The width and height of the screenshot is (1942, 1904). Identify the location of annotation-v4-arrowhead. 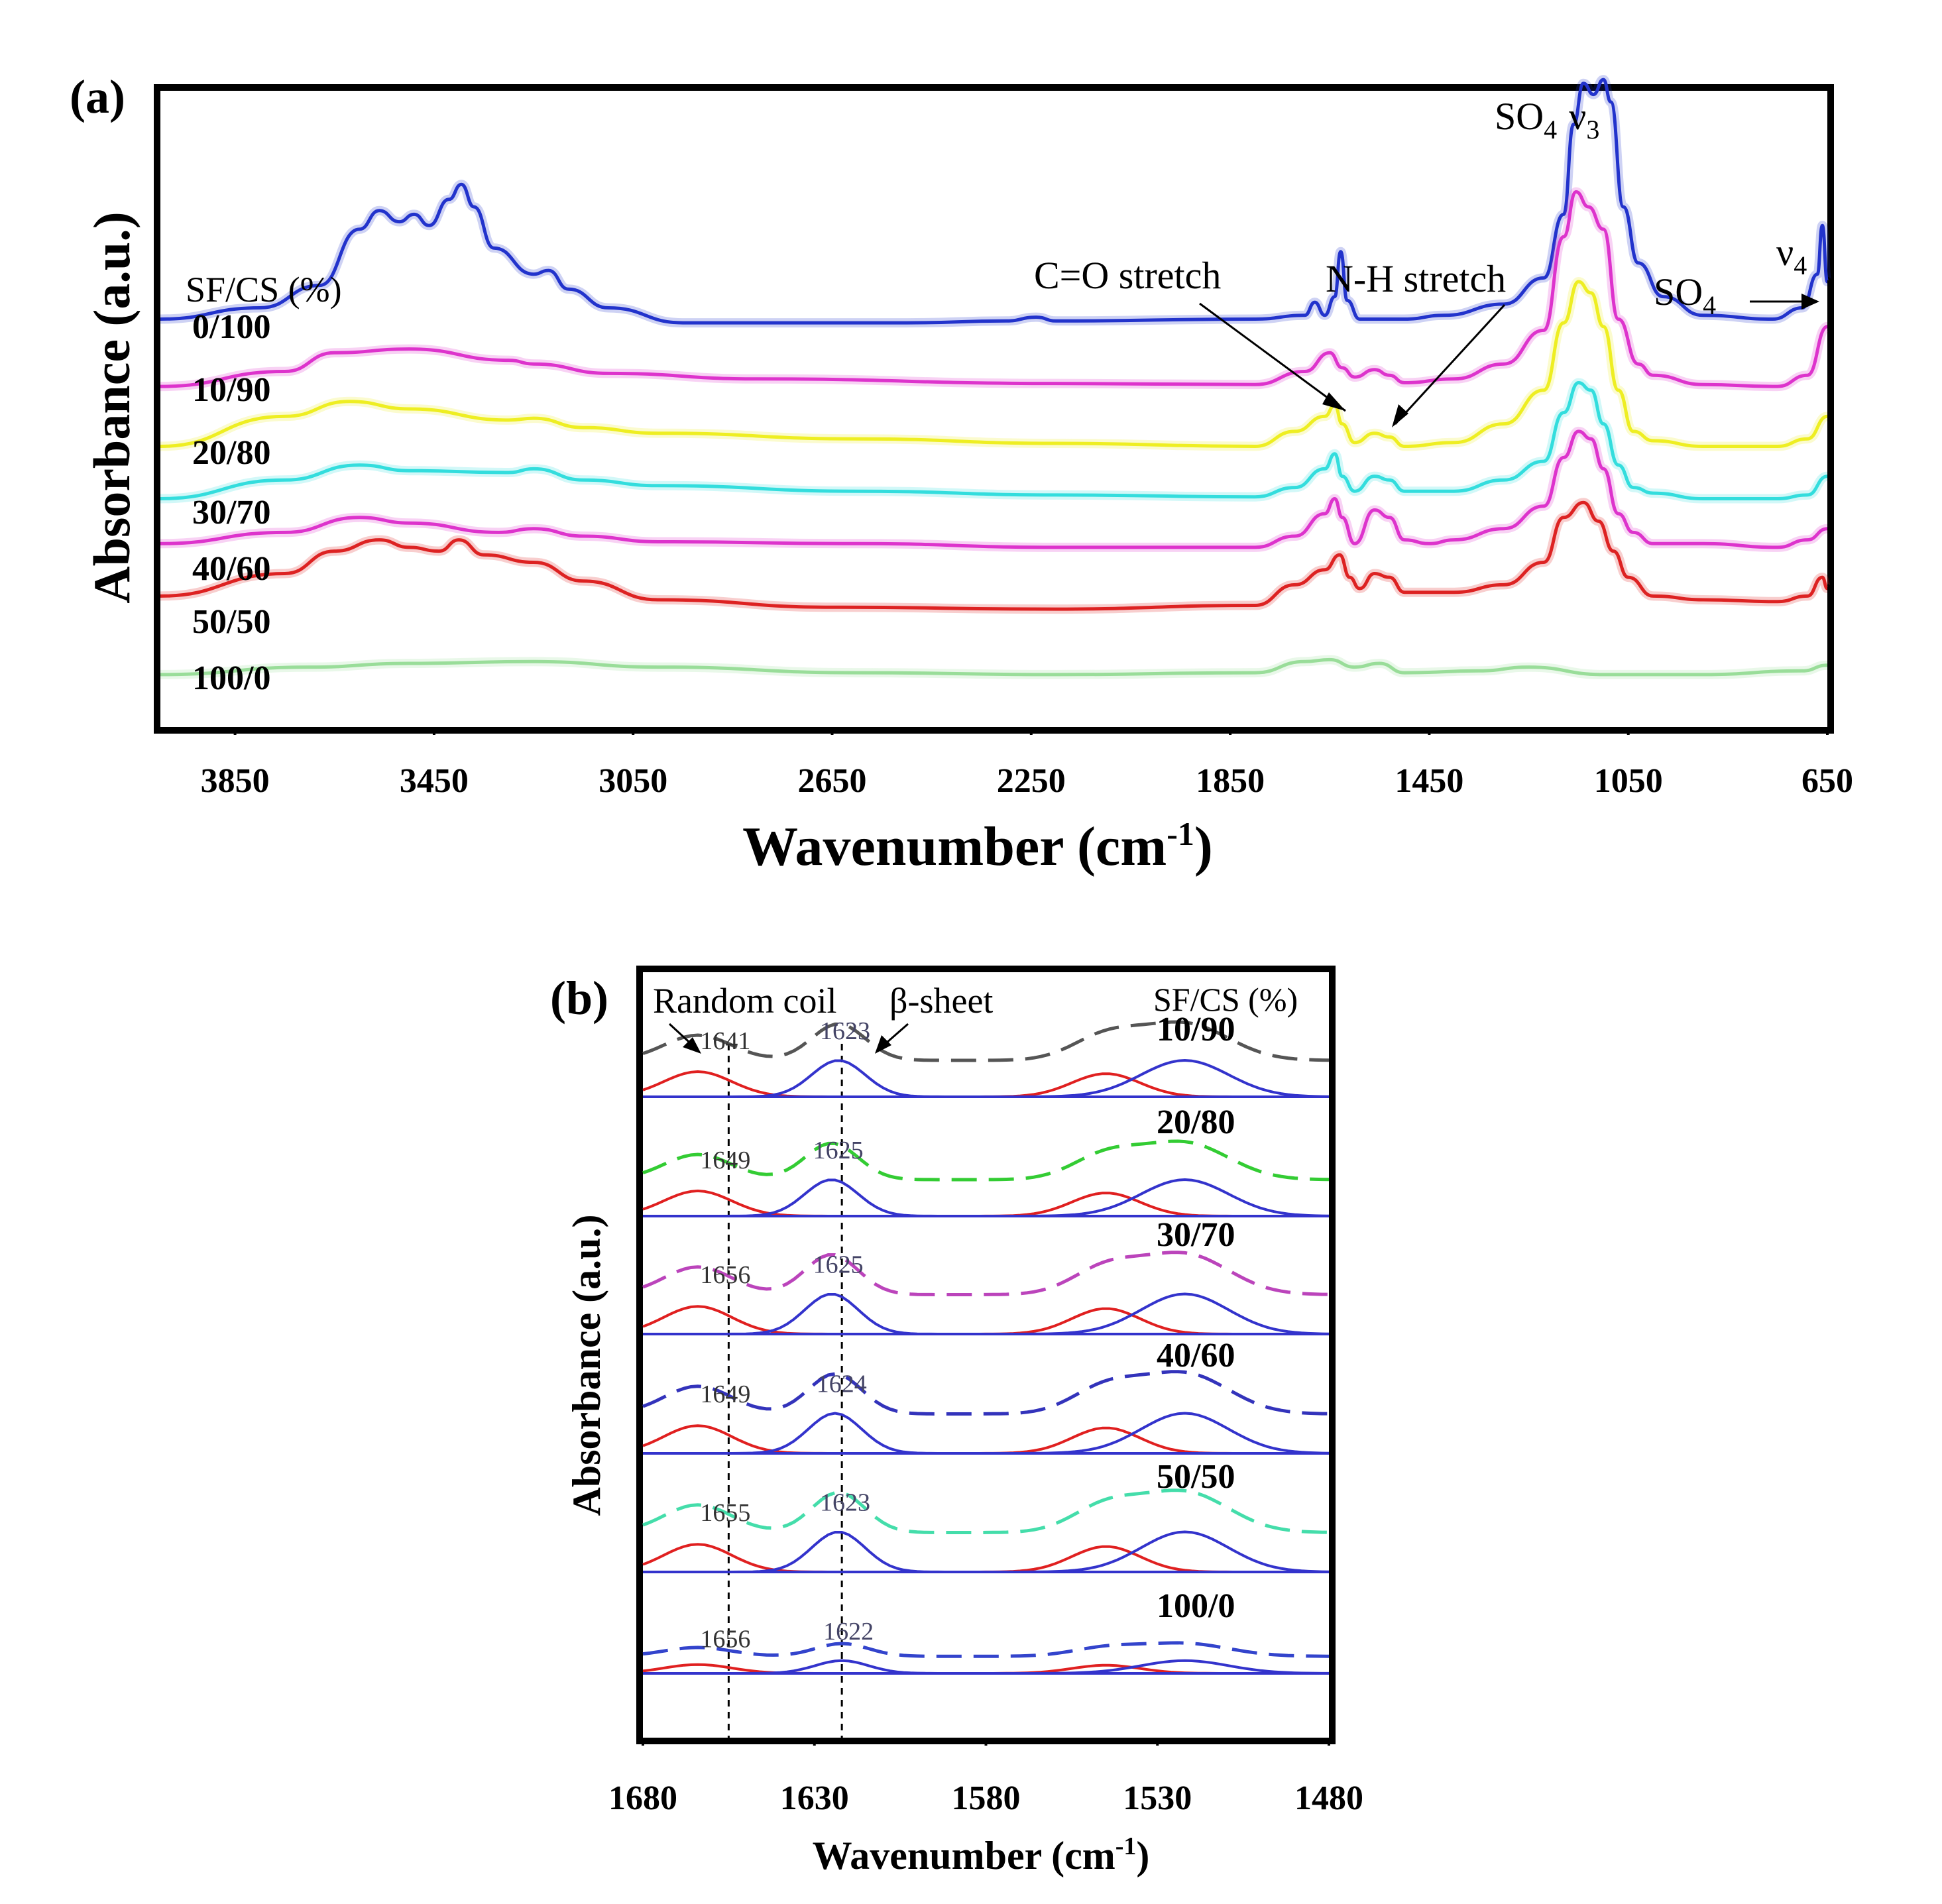
(1810, 301).